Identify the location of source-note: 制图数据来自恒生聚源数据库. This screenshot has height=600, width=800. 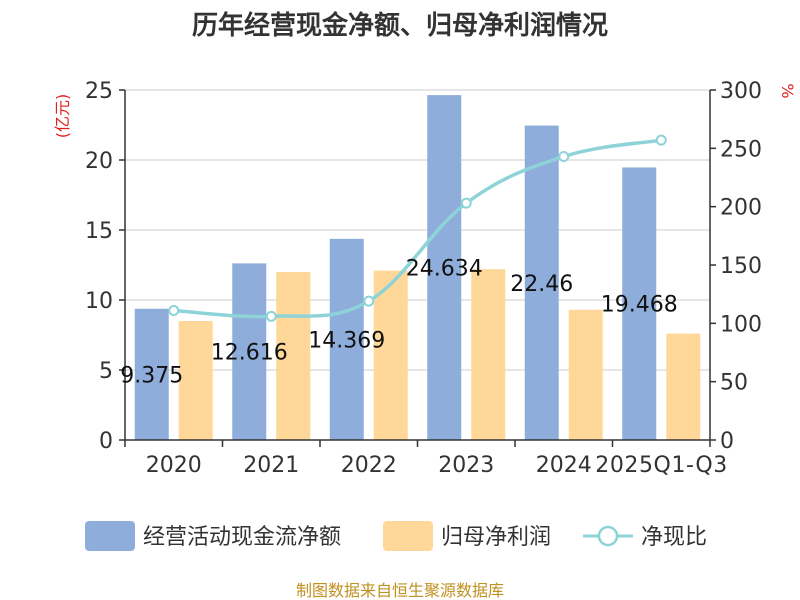
(400, 590).